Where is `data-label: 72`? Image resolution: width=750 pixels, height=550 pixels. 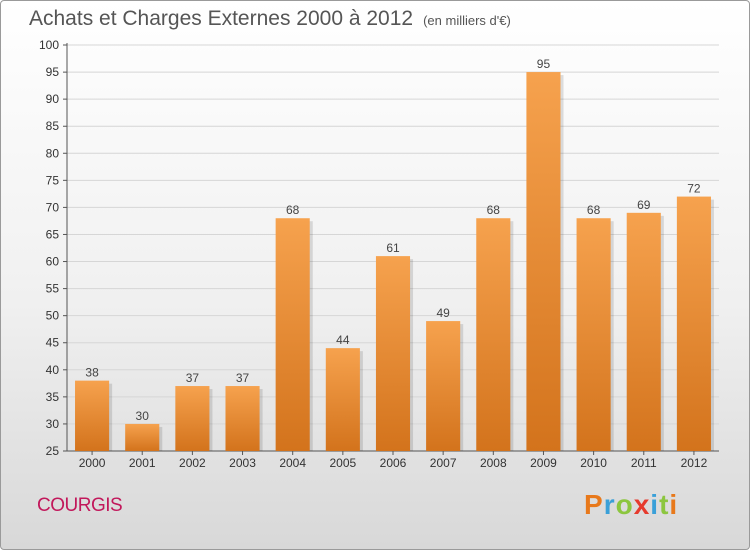
data-label: 72 is located at coordinates (694, 189).